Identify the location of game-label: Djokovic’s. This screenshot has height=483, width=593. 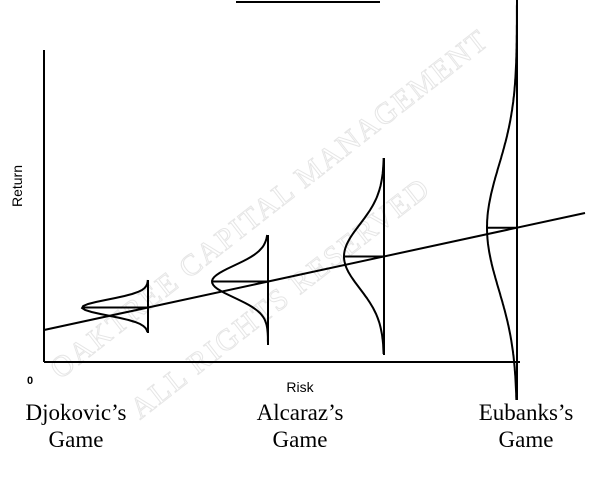
(76, 412).